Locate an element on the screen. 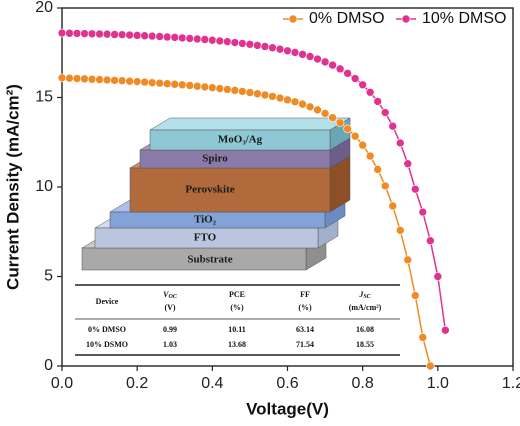 This screenshot has width=520, height=426. table-header: JSC is located at coordinates (364, 295).